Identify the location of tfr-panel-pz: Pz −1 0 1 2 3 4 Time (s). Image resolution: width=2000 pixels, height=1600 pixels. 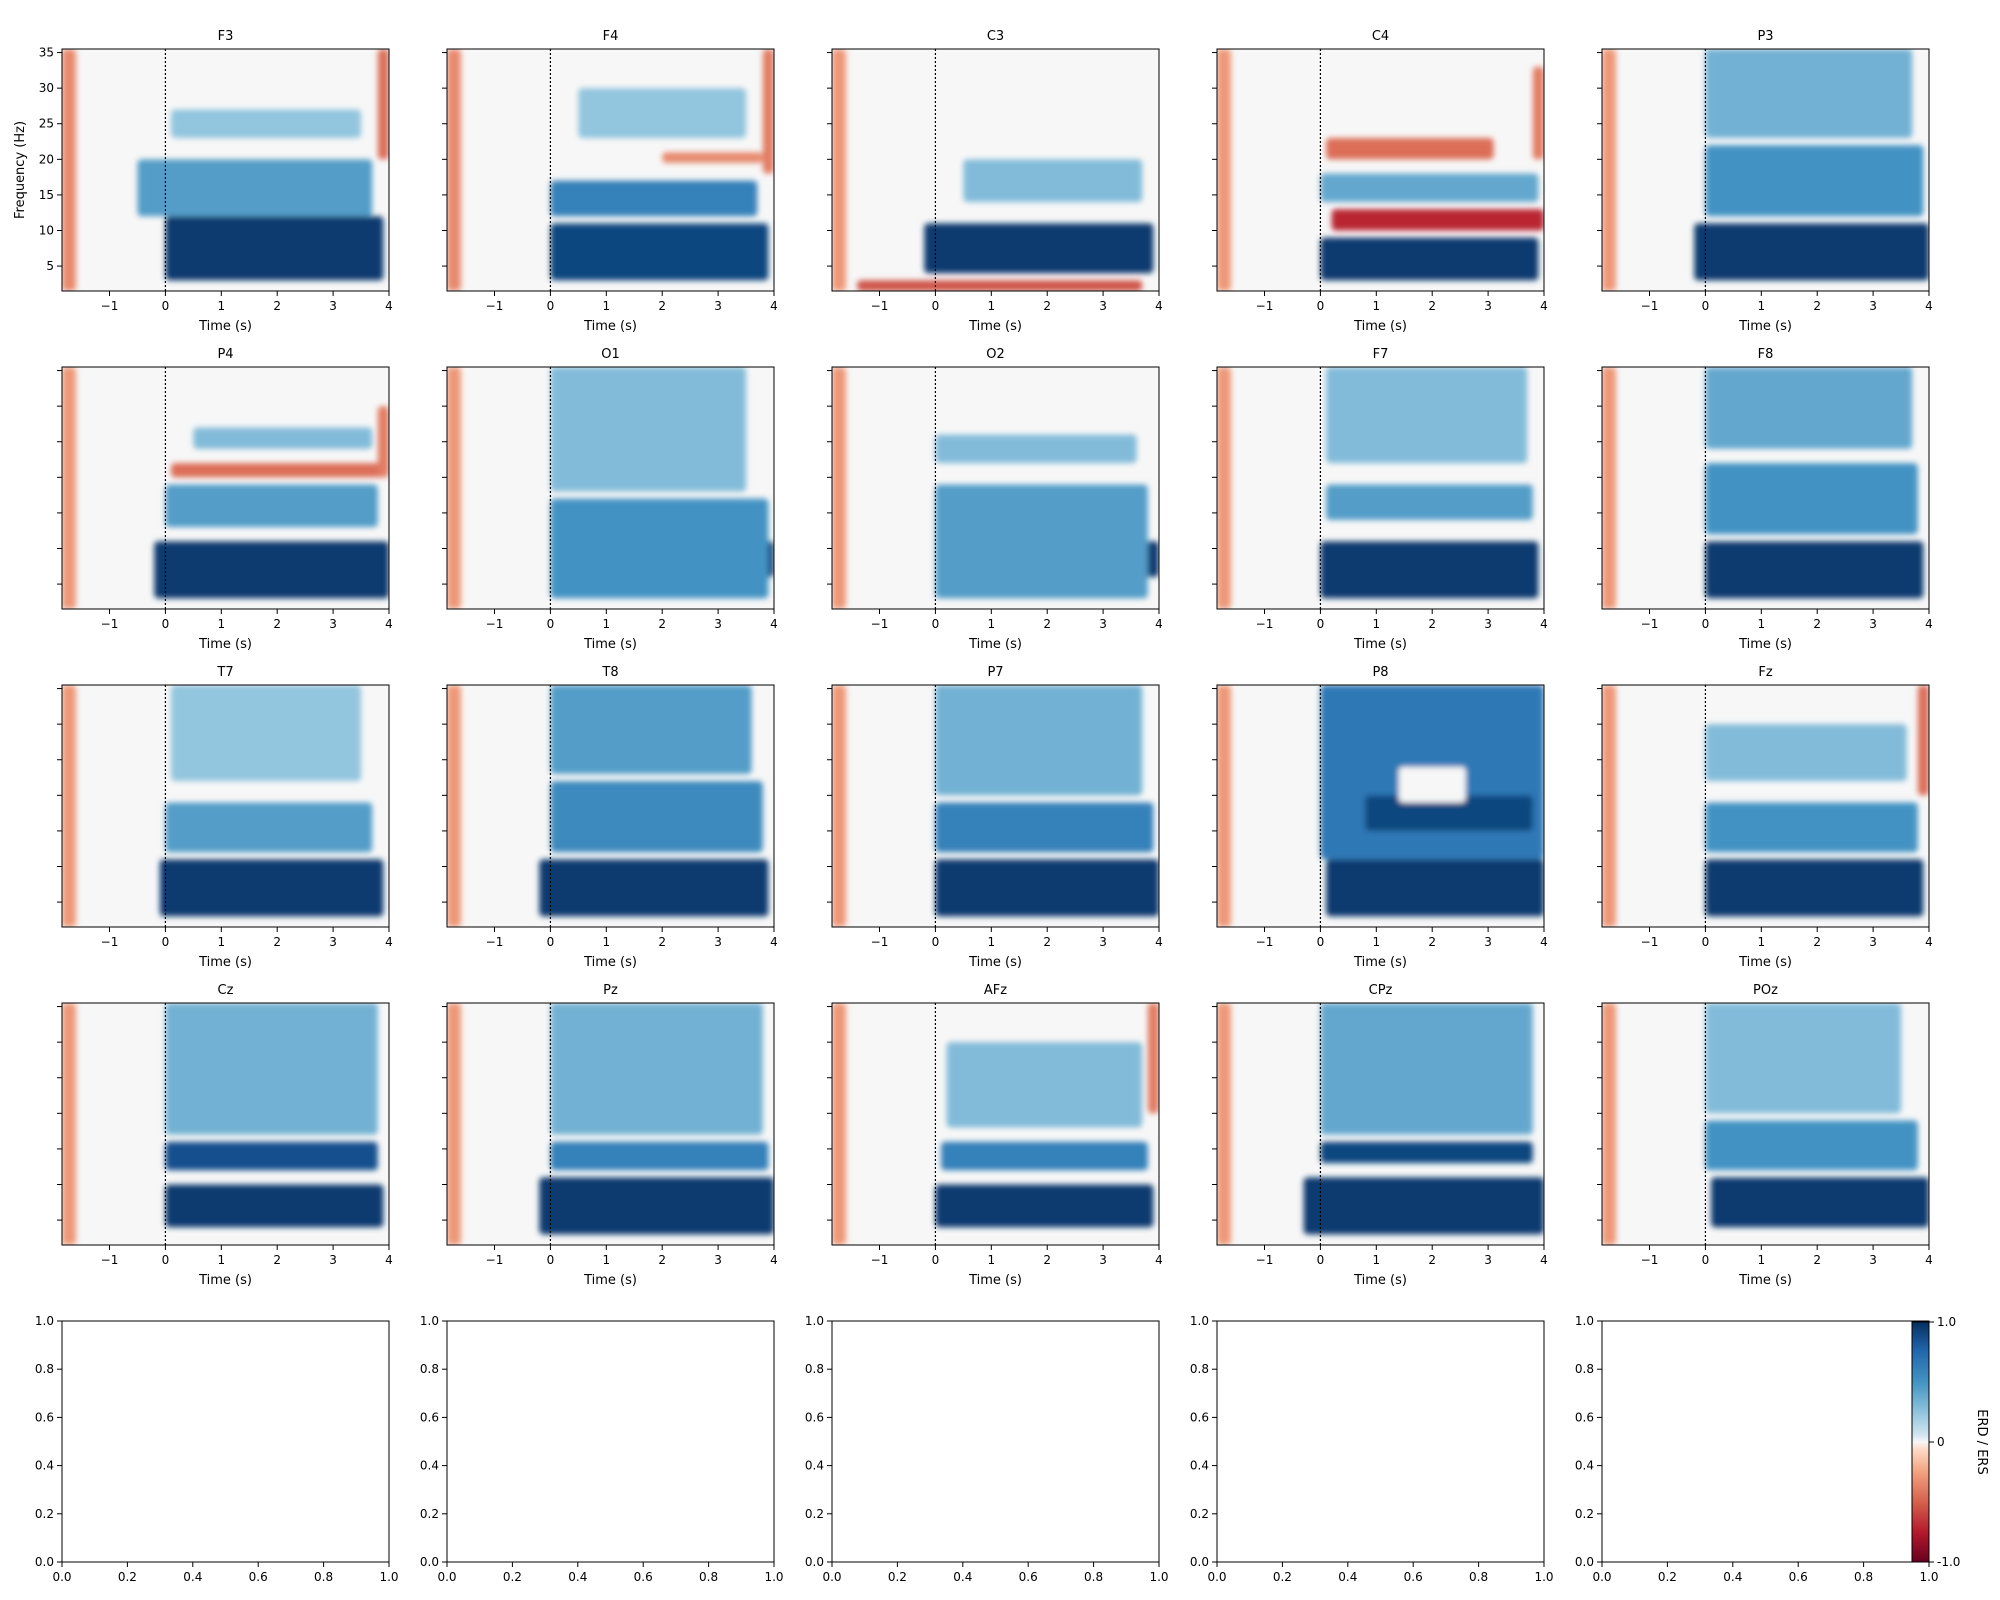
(610, 1135).